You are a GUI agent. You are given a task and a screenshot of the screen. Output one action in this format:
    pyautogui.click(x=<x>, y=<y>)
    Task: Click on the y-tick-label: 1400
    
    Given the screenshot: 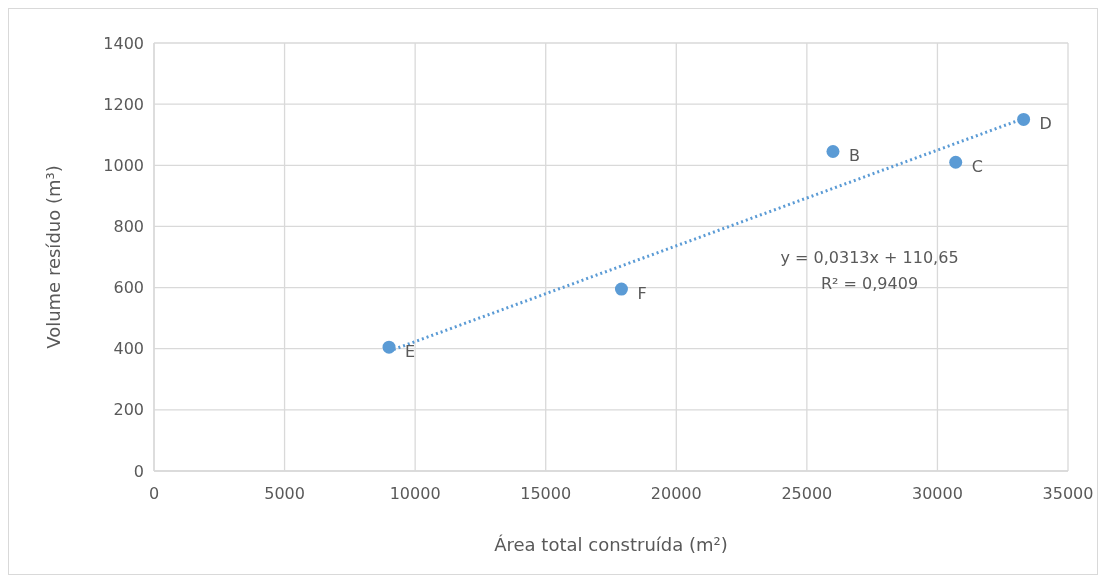 What is the action you would take?
    pyautogui.click(x=123, y=43)
    